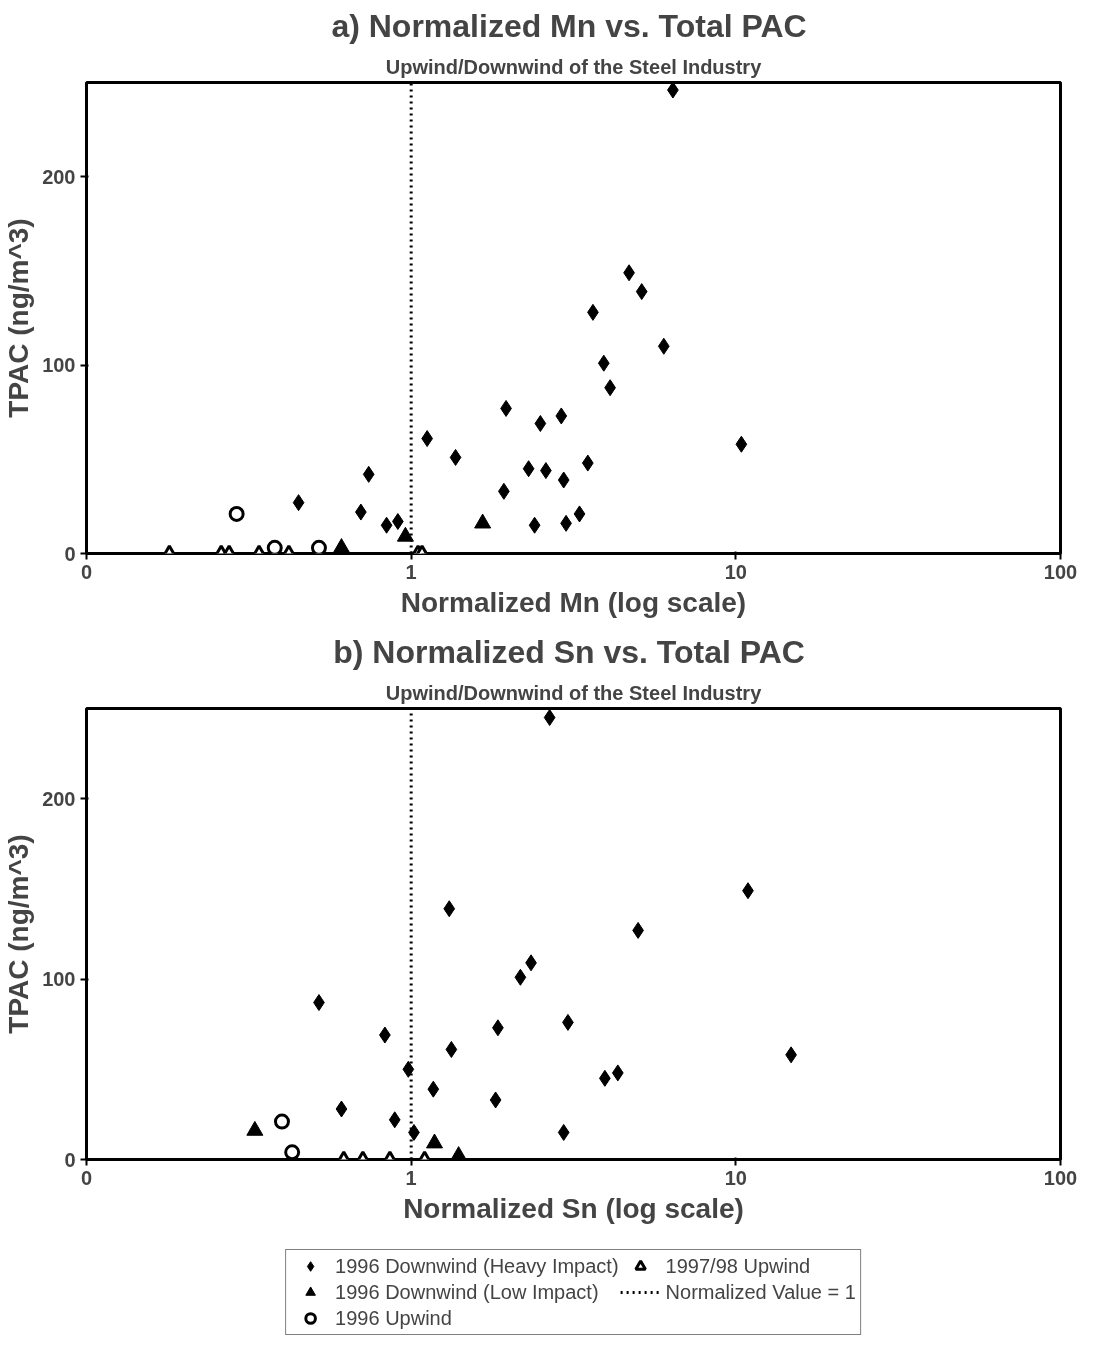  I want to click on legend-label: Normalized Value = 1, so click(760, 1292).